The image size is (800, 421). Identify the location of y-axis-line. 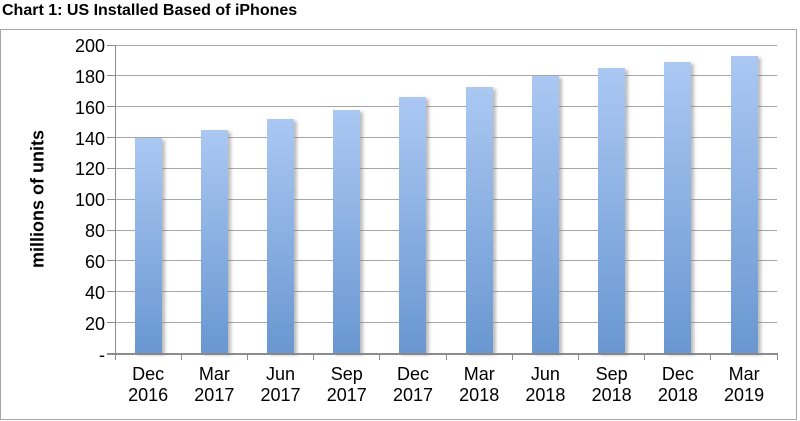
(115, 199).